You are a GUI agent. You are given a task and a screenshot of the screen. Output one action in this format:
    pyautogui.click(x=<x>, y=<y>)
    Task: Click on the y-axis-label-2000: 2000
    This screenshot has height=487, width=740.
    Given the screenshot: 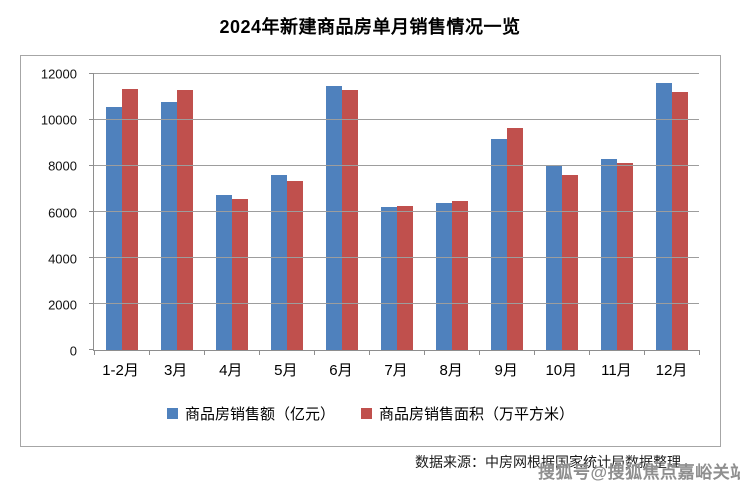 What is the action you would take?
    pyautogui.click(x=62, y=305)
    